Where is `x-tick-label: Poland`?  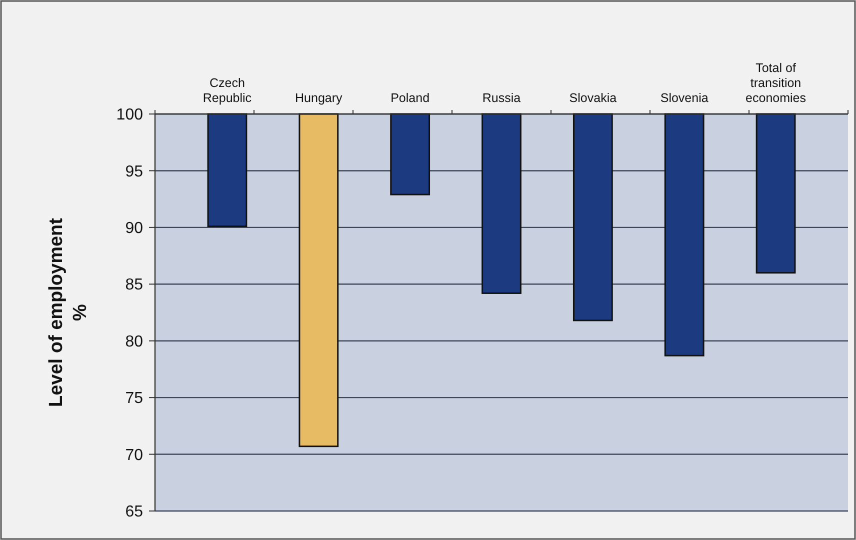
x-tick-label: Poland is located at coordinates (410, 98).